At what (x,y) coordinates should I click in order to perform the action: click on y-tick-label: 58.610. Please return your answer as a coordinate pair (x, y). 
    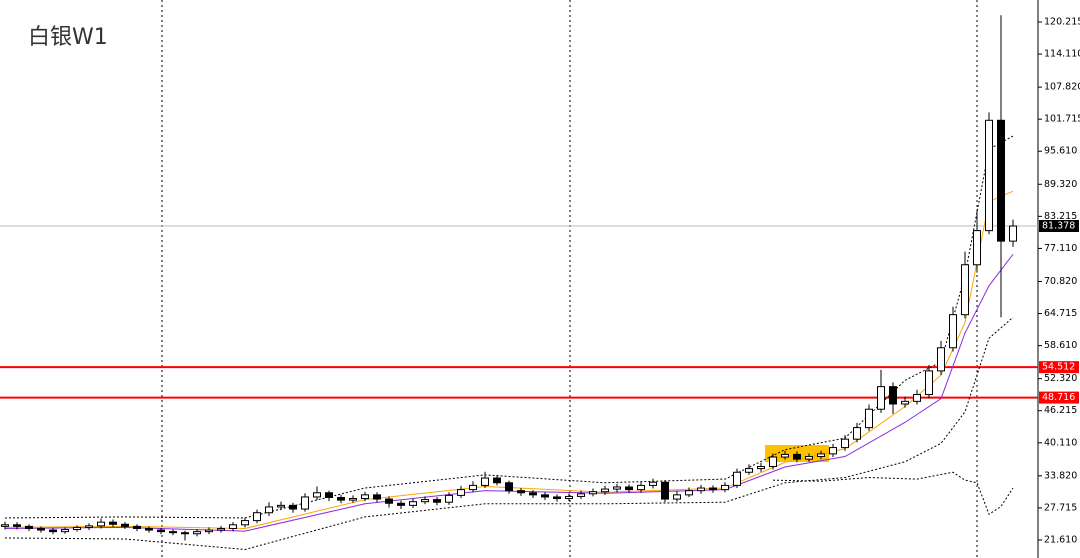
    Looking at the image, I should click on (1060, 345).